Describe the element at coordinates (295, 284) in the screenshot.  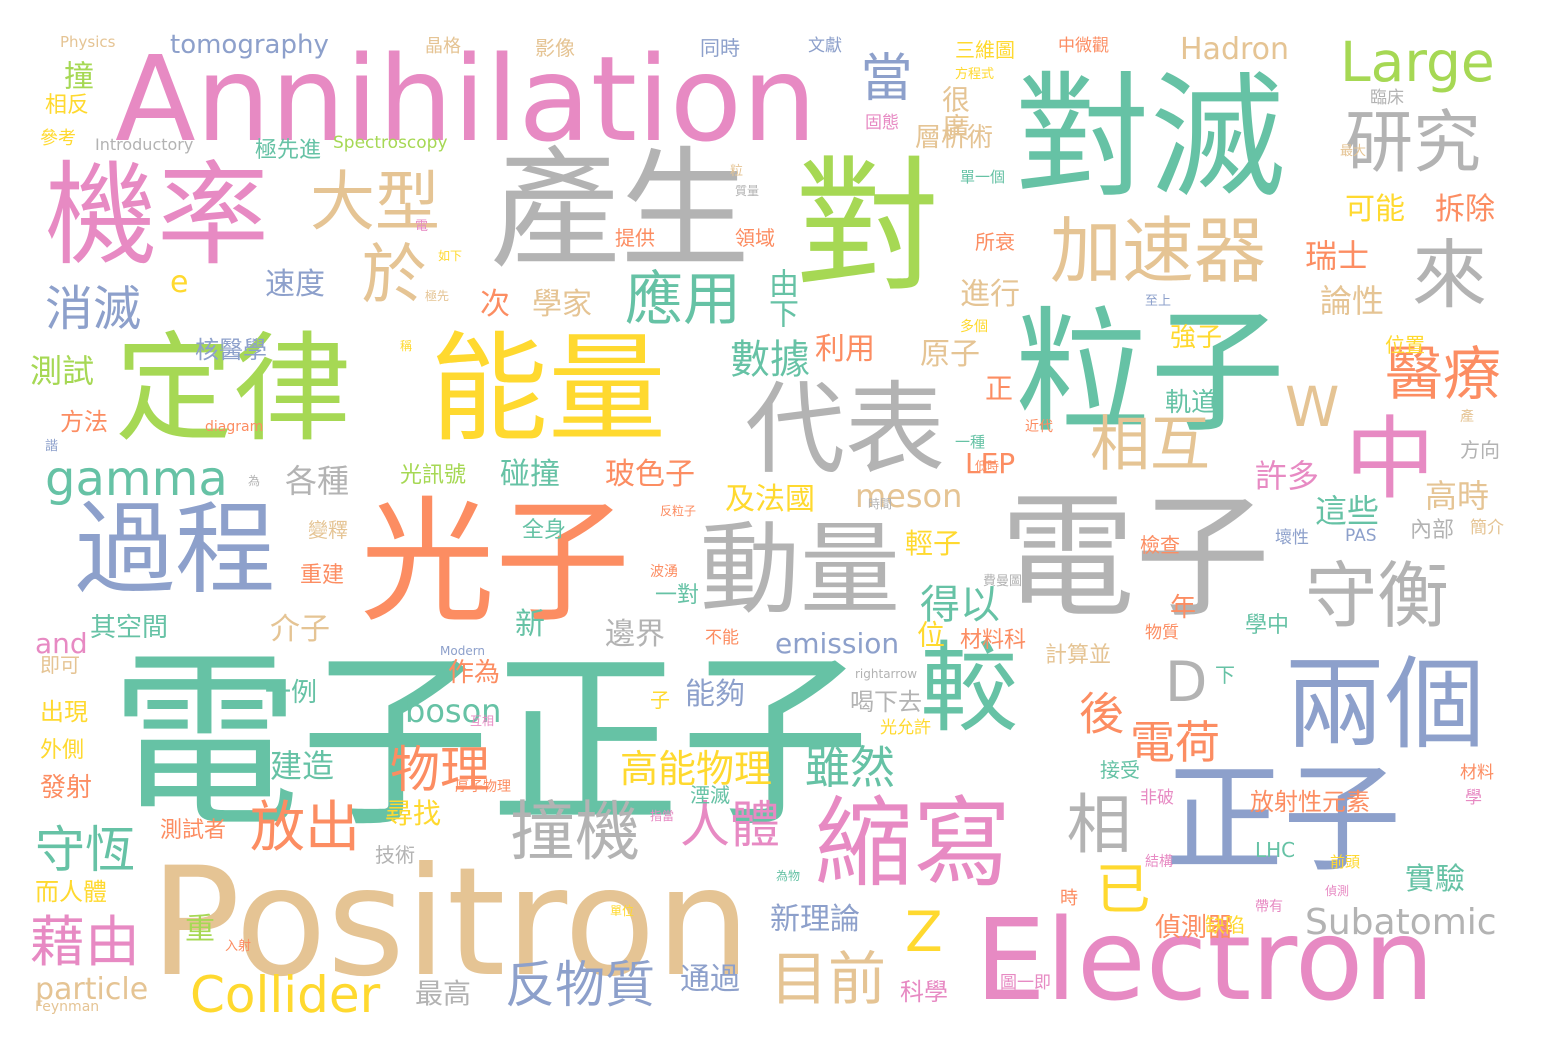
I see `cloud-word: 速度` at that location.